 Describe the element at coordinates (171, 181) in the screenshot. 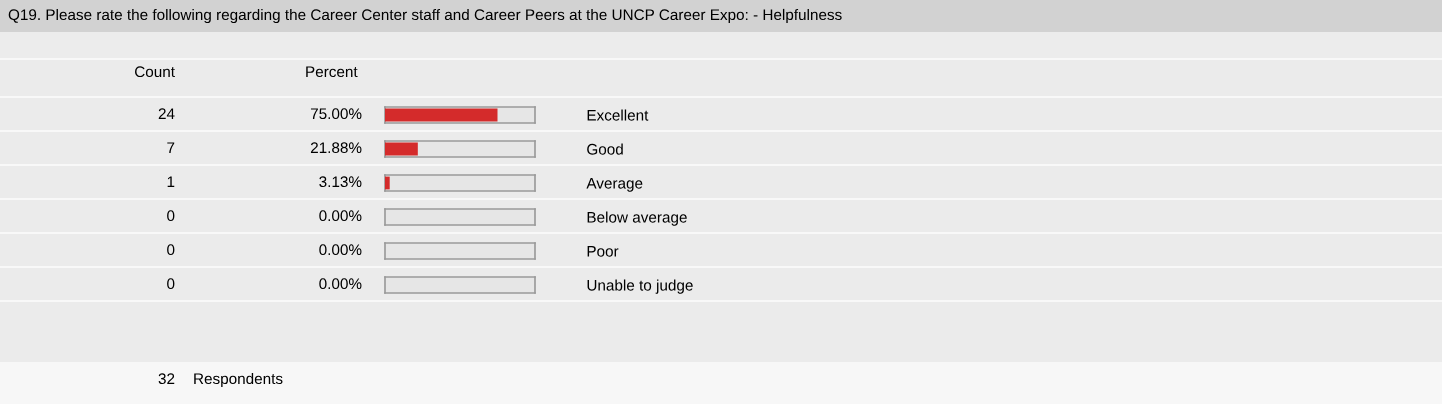

I see `text: 1` at that location.